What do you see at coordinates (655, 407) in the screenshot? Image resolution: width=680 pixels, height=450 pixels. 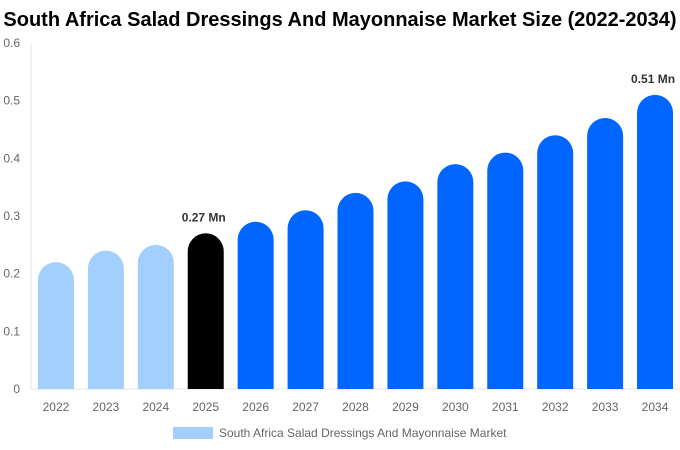 I see `x-tick-label: 2034` at bounding box center [655, 407].